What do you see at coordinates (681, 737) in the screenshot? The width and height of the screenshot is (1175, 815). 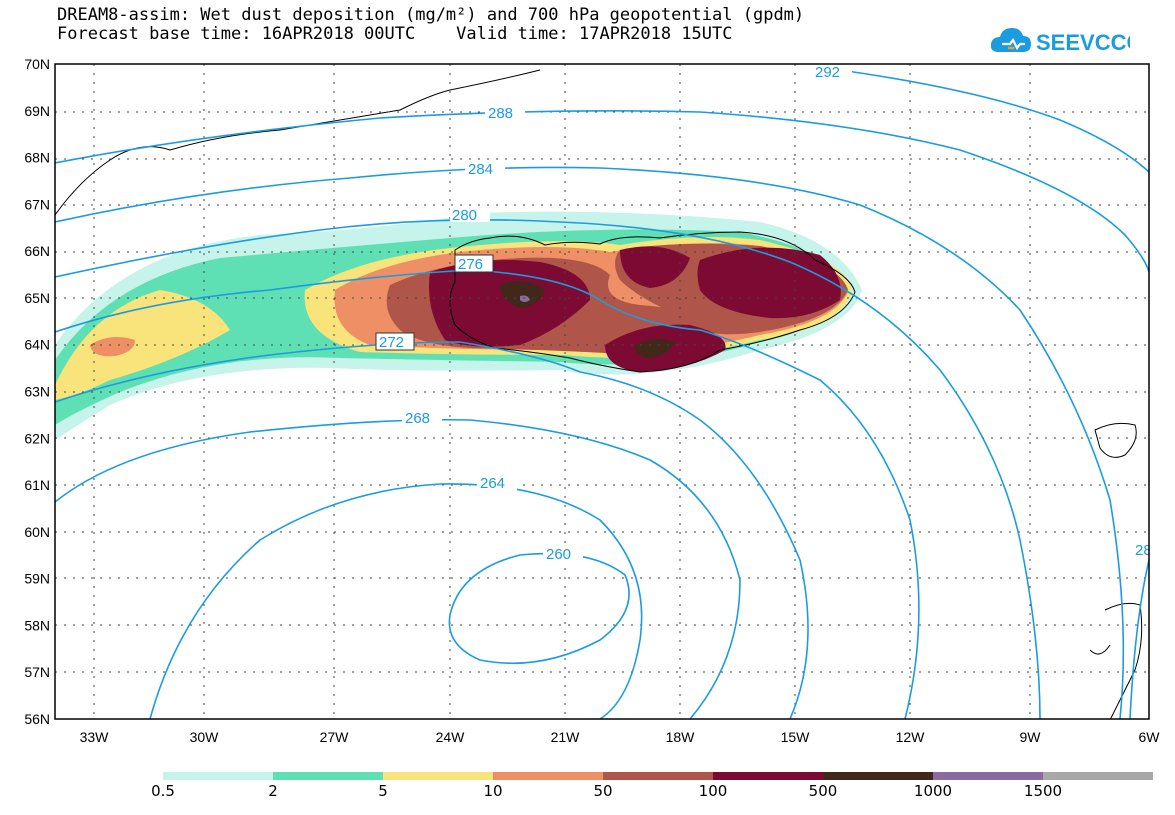 I see `lon-tick-label: 18W` at bounding box center [681, 737].